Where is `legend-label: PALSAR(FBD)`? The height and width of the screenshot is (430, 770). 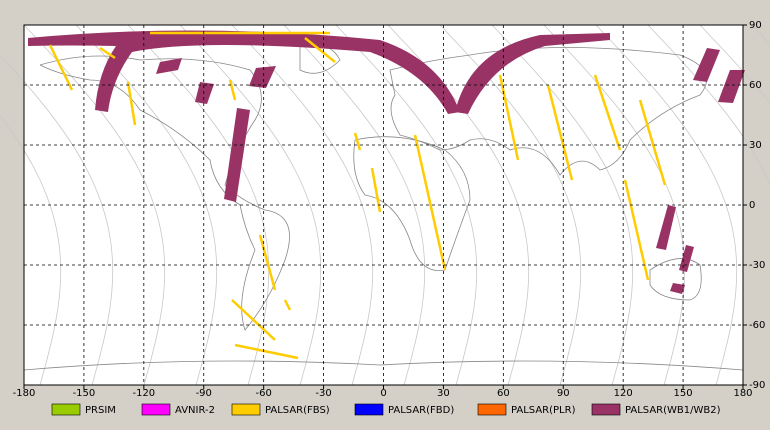
legend-label: PALSAR(FBD) is located at coordinates (421, 410).